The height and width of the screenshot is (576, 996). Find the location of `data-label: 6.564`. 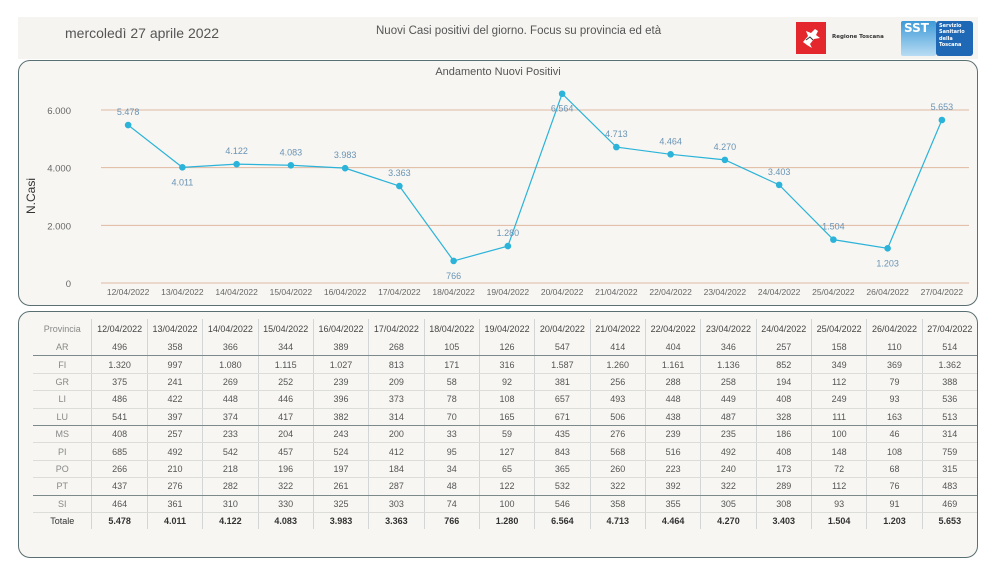

data-label: 6.564 is located at coordinates (562, 109).